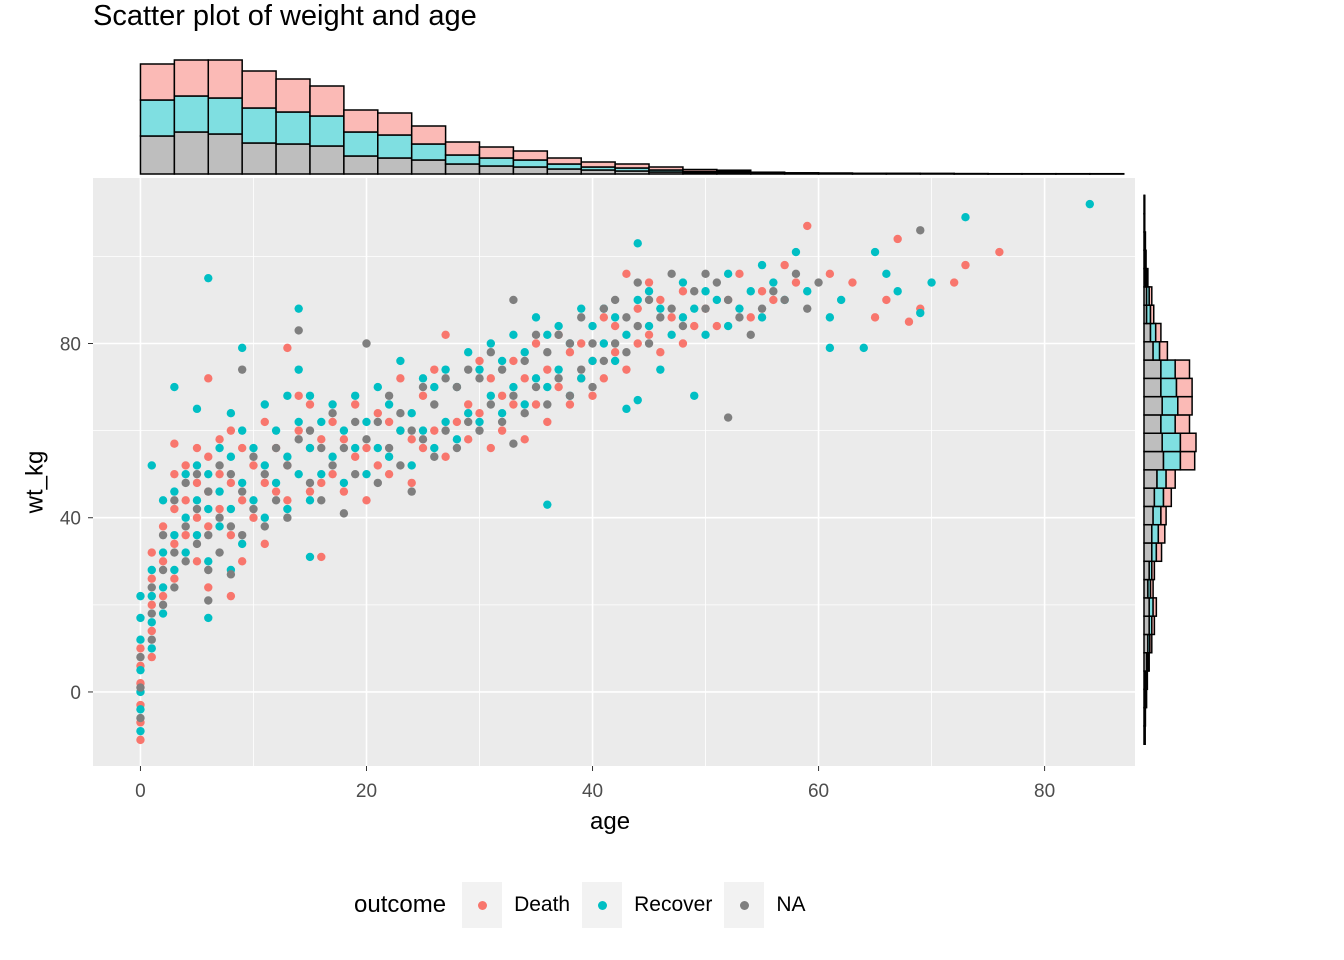  I want to click on legend-title: outcome, so click(400, 904).